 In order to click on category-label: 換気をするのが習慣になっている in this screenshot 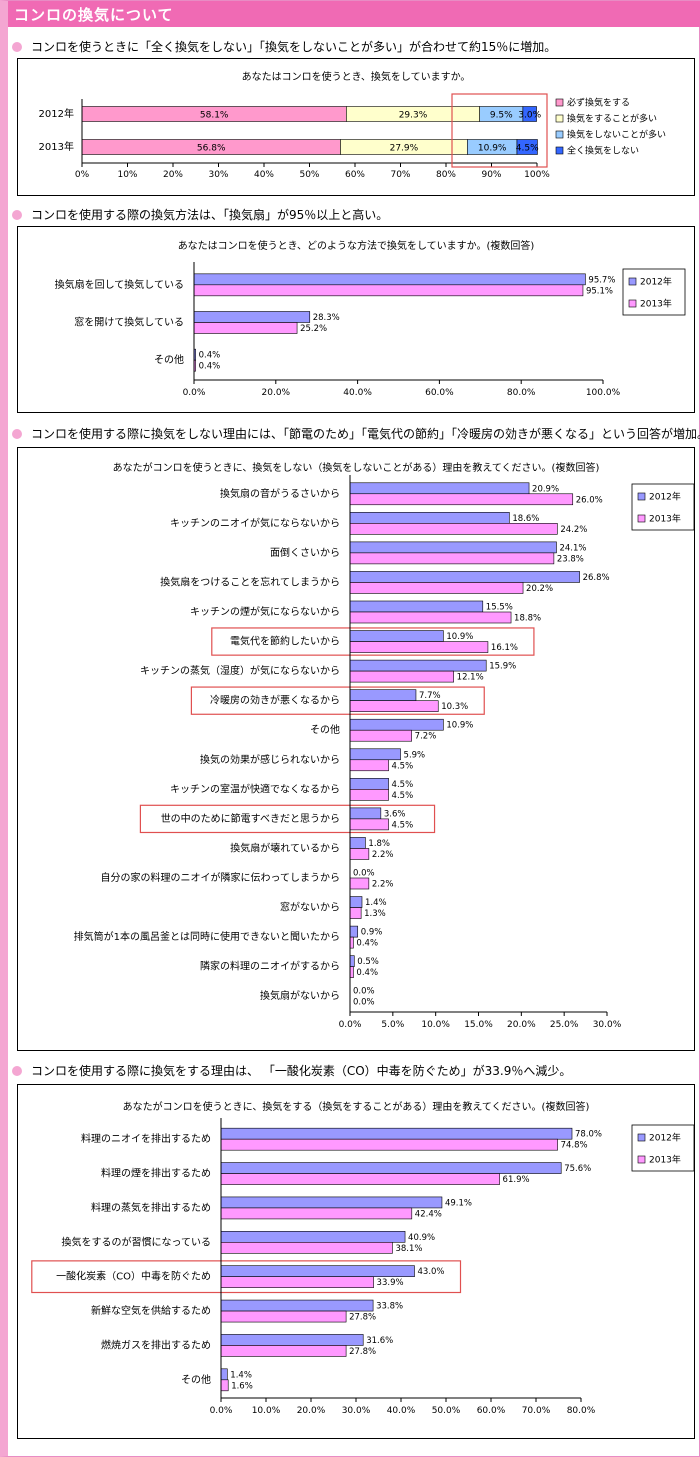, I will do `click(137, 1241)`.